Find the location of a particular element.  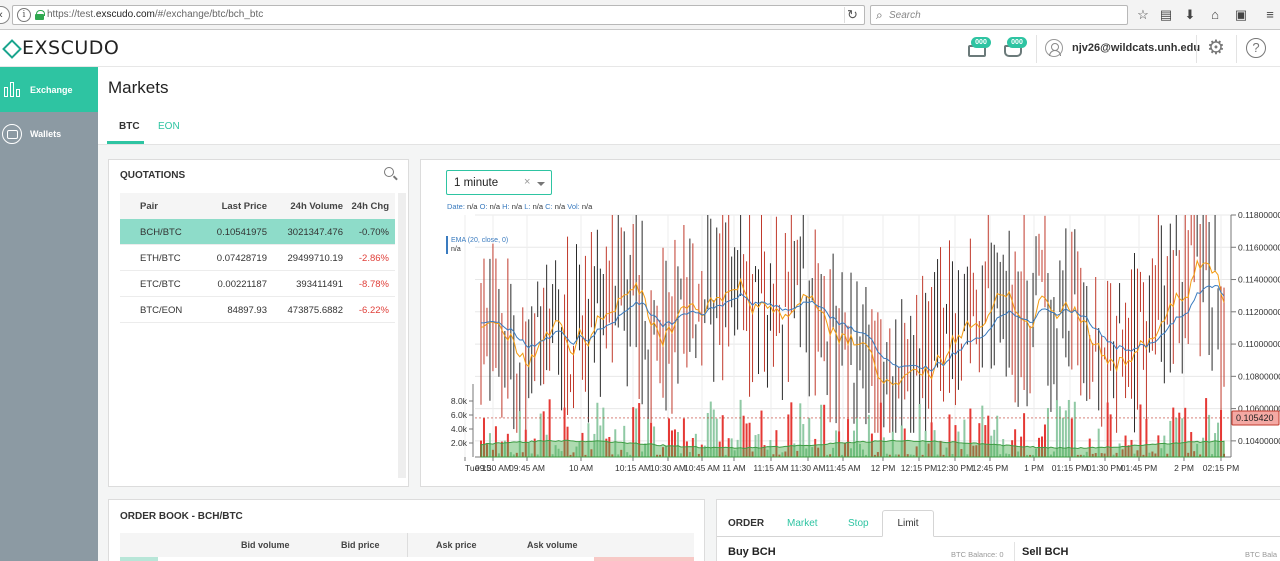

extension-icon: ▣ is located at coordinates (1241, 14).